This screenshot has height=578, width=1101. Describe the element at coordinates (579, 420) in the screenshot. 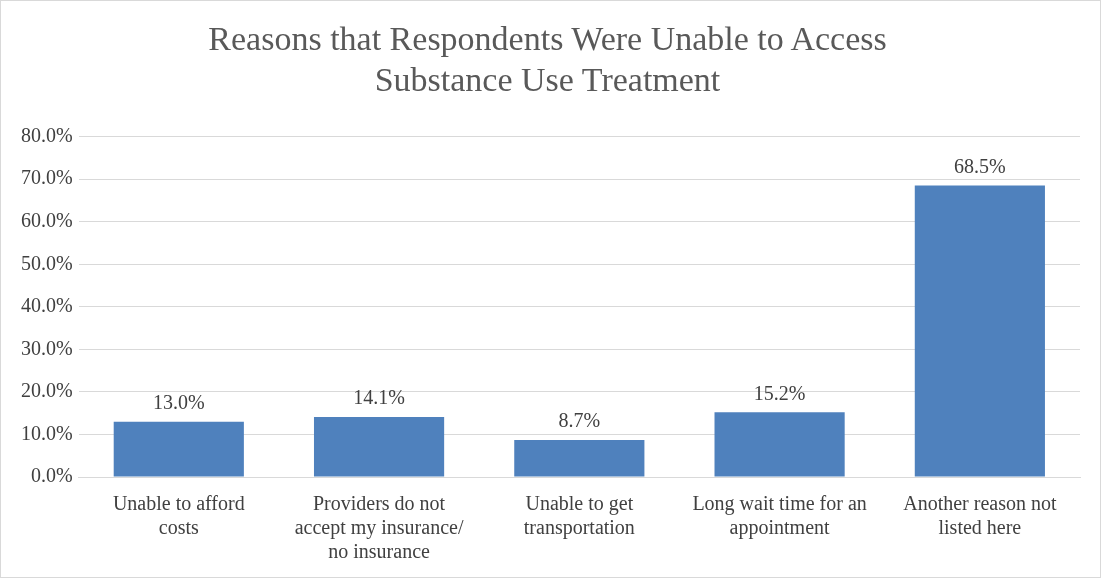

I see `data-label: 8.7%` at that location.